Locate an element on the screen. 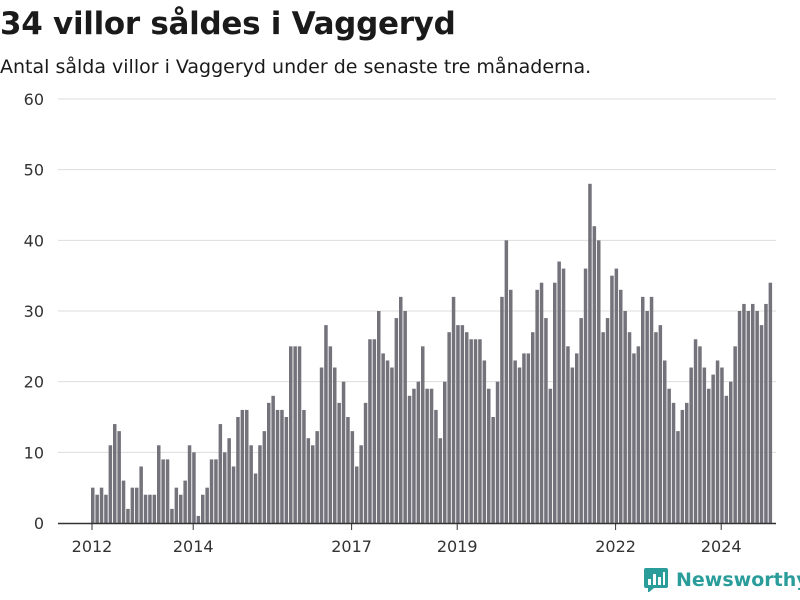  y-tick-label: 60 is located at coordinates (34, 99).